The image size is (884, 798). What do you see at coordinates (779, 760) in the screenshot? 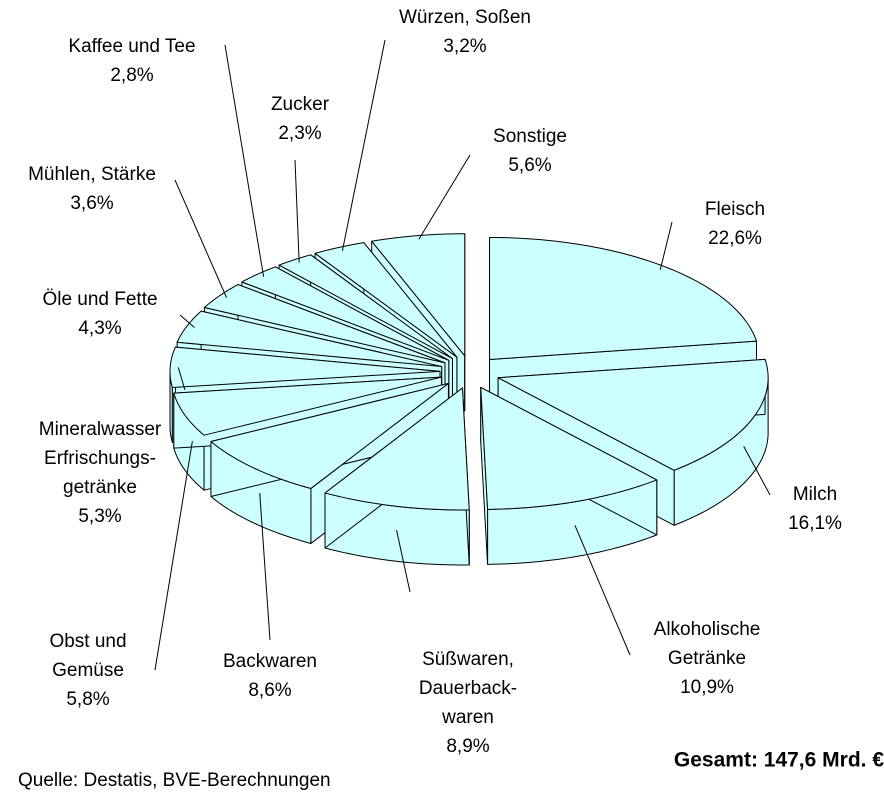
I see `total-note: Gesamt: 147,6 Mrd. €` at bounding box center [779, 760].